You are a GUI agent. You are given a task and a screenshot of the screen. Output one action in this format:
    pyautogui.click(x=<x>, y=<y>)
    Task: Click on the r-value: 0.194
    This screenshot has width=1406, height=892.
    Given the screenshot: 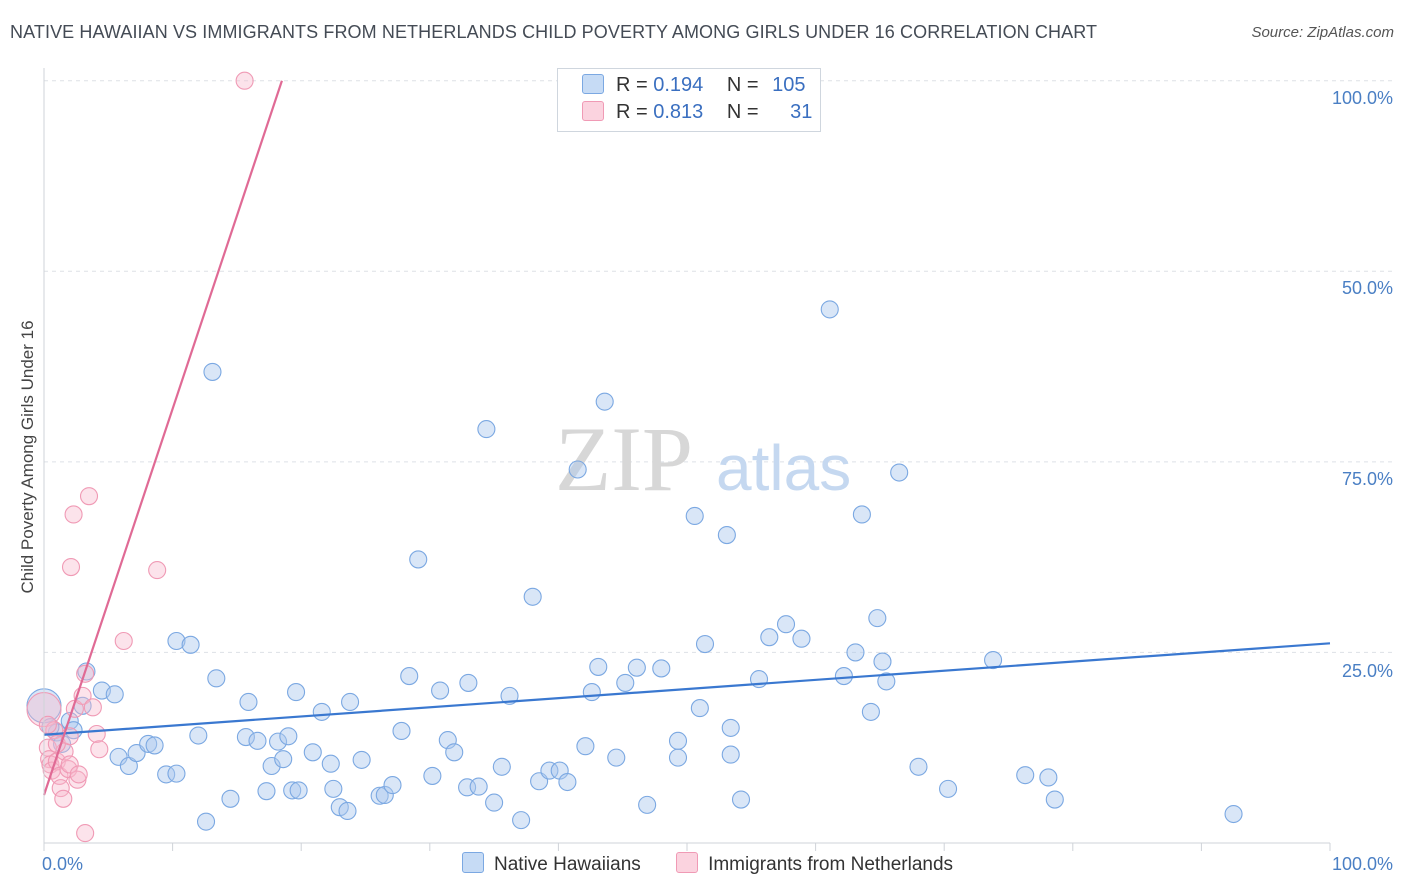 What is the action you would take?
    pyautogui.click(x=678, y=85)
    